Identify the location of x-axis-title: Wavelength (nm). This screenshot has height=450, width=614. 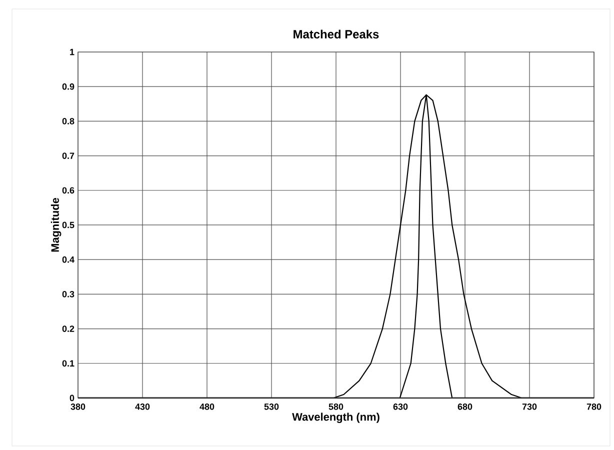
(336, 417).